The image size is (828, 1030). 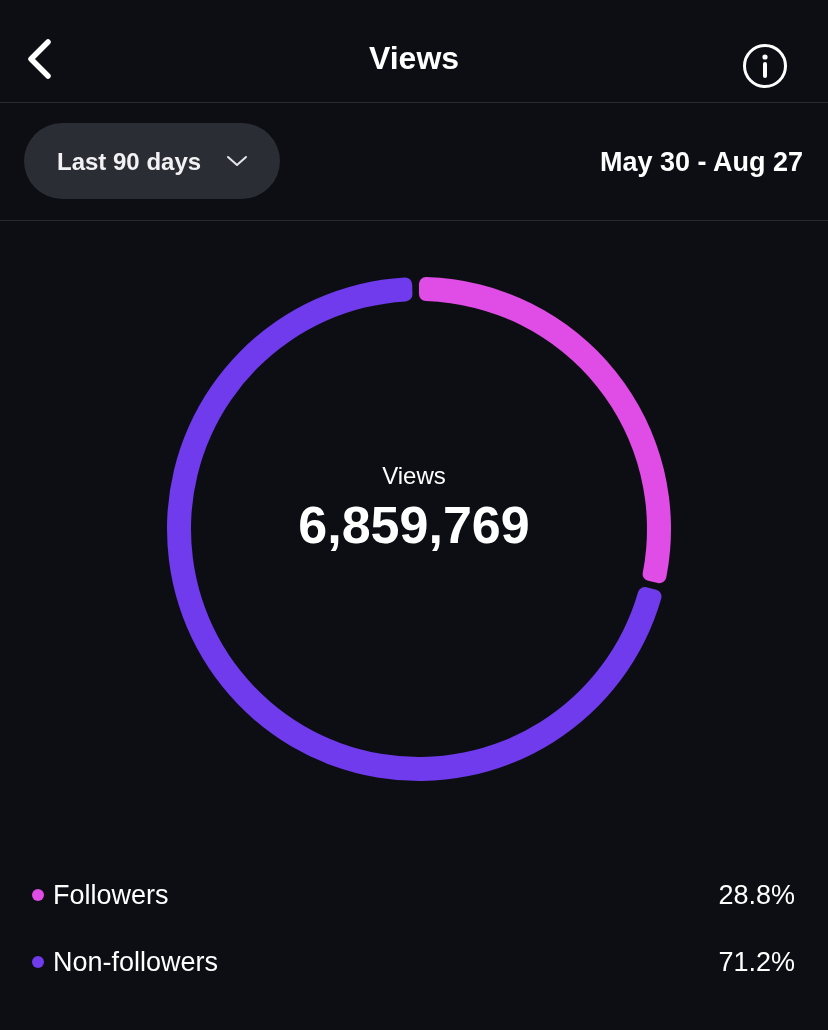 What do you see at coordinates (111, 895) in the screenshot?
I see `legend-label: Followers` at bounding box center [111, 895].